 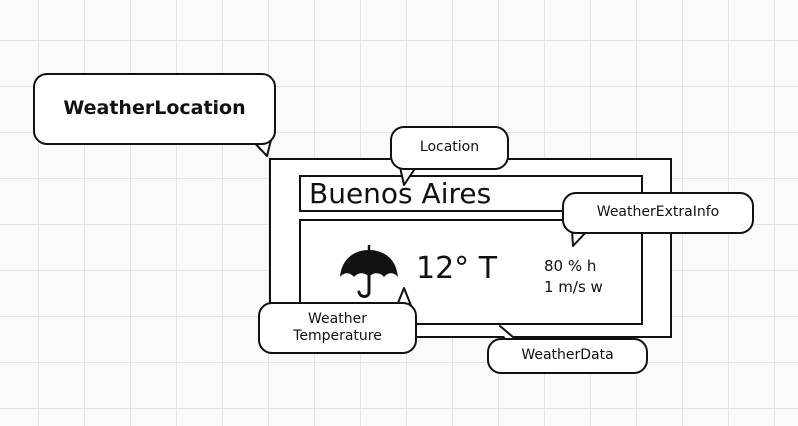 I want to click on wind-value: 1 m/s w, so click(x=573, y=287).